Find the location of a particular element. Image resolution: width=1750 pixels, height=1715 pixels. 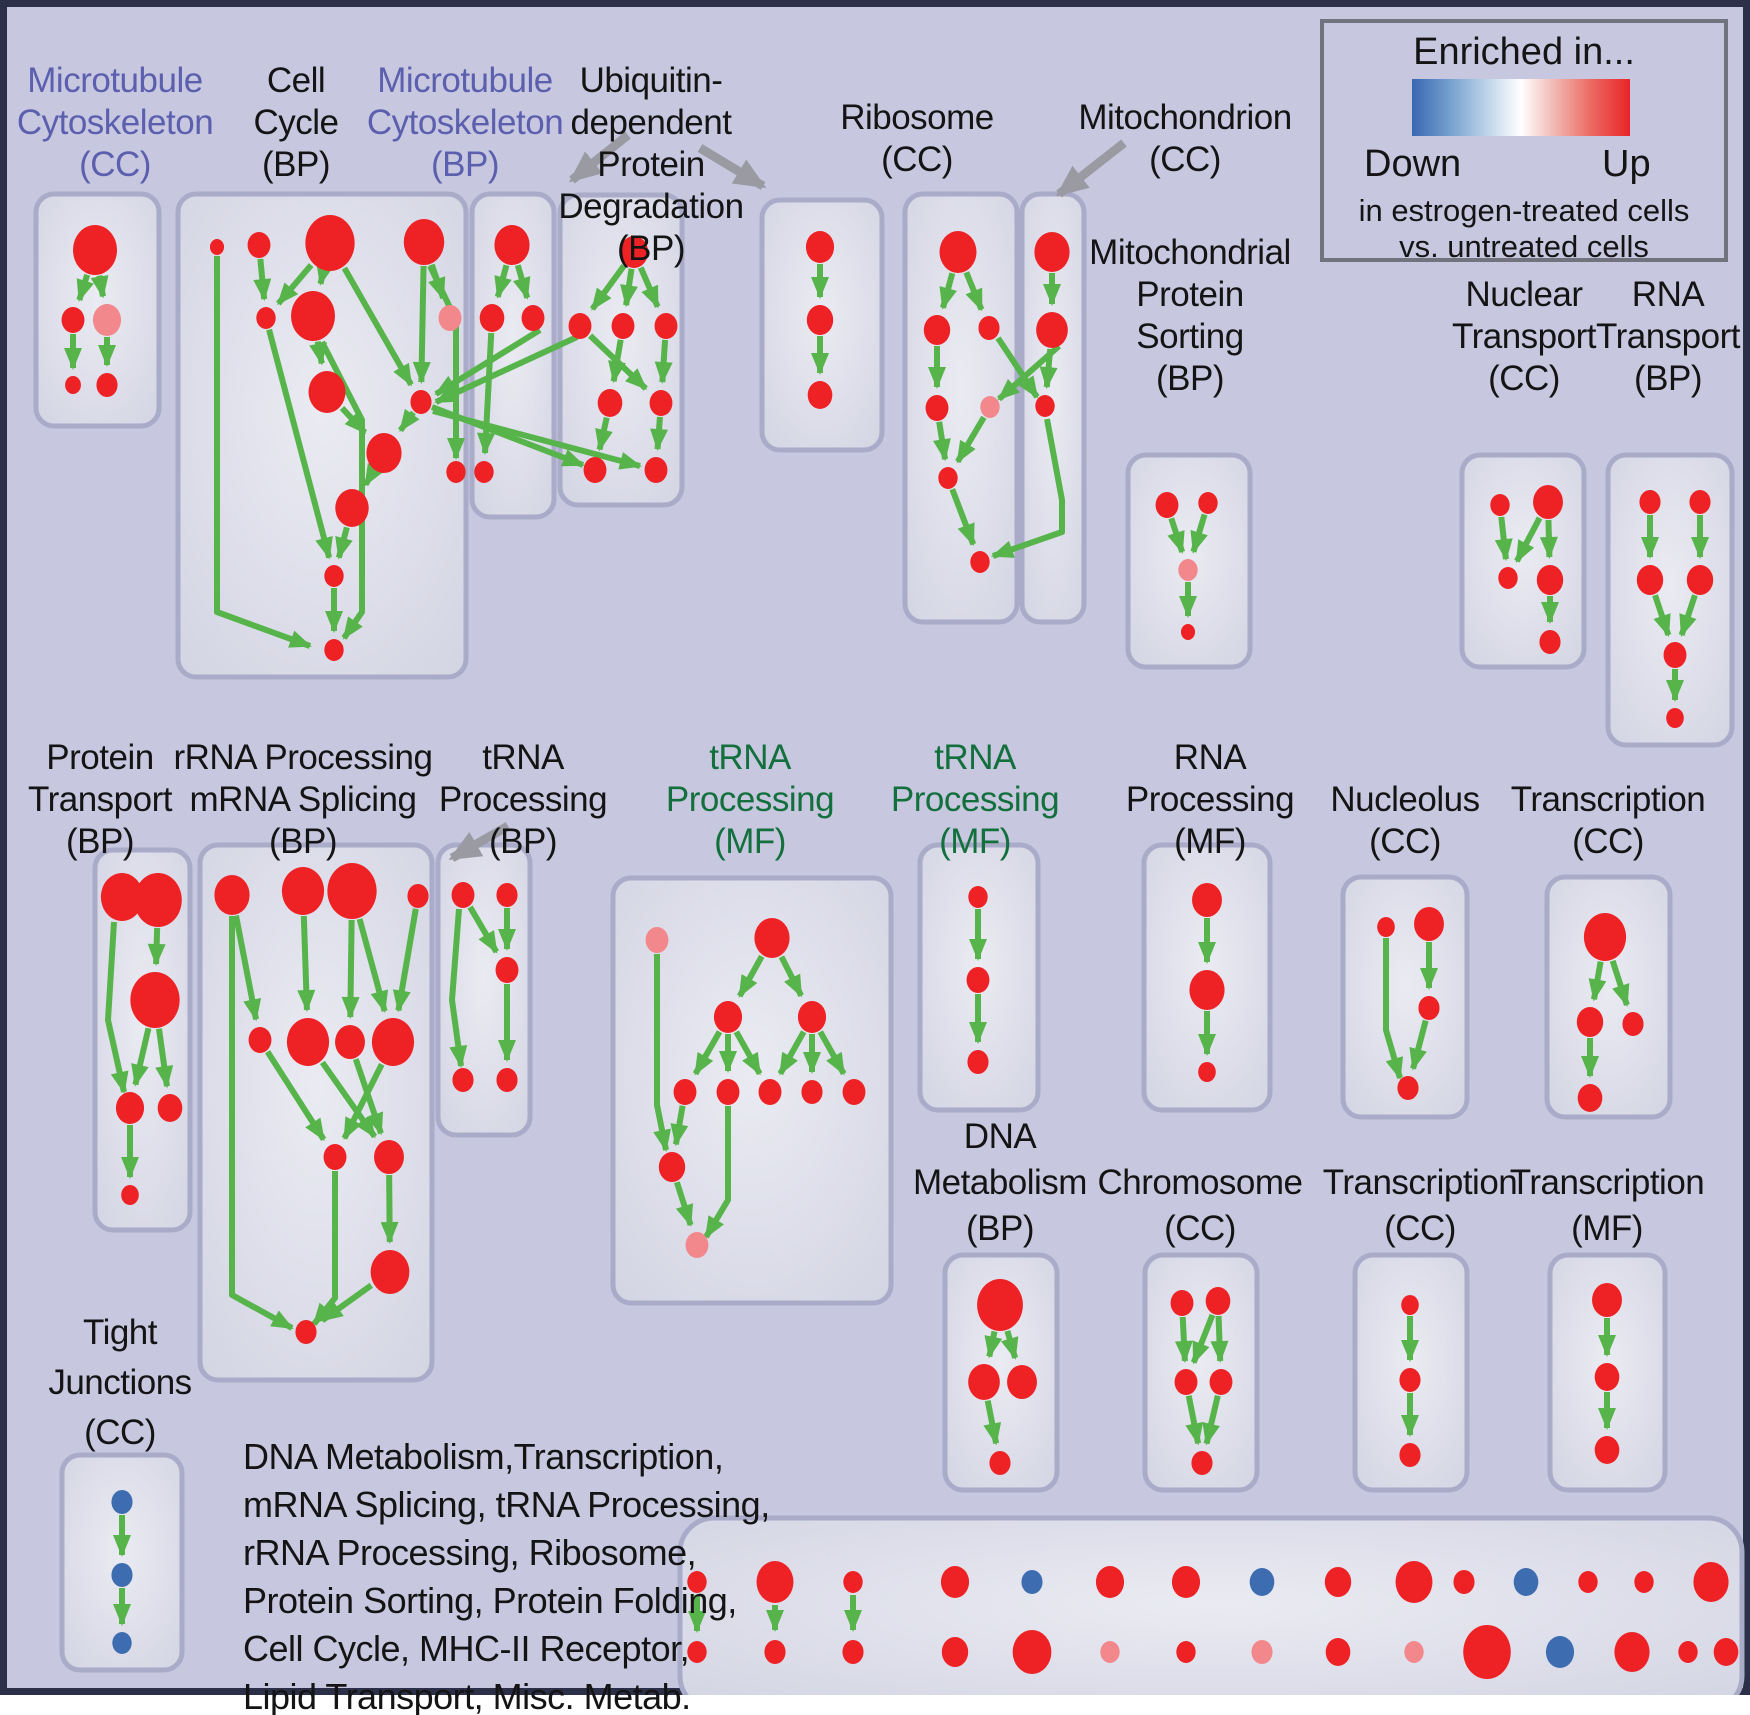

label-tight-junctions-cc: Tight Junctions (CC) is located at coordinates (120, 1382).